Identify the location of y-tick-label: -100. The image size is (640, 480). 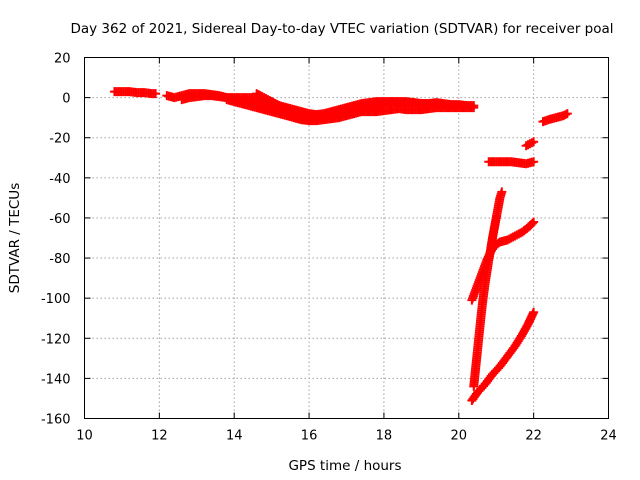
(56, 299).